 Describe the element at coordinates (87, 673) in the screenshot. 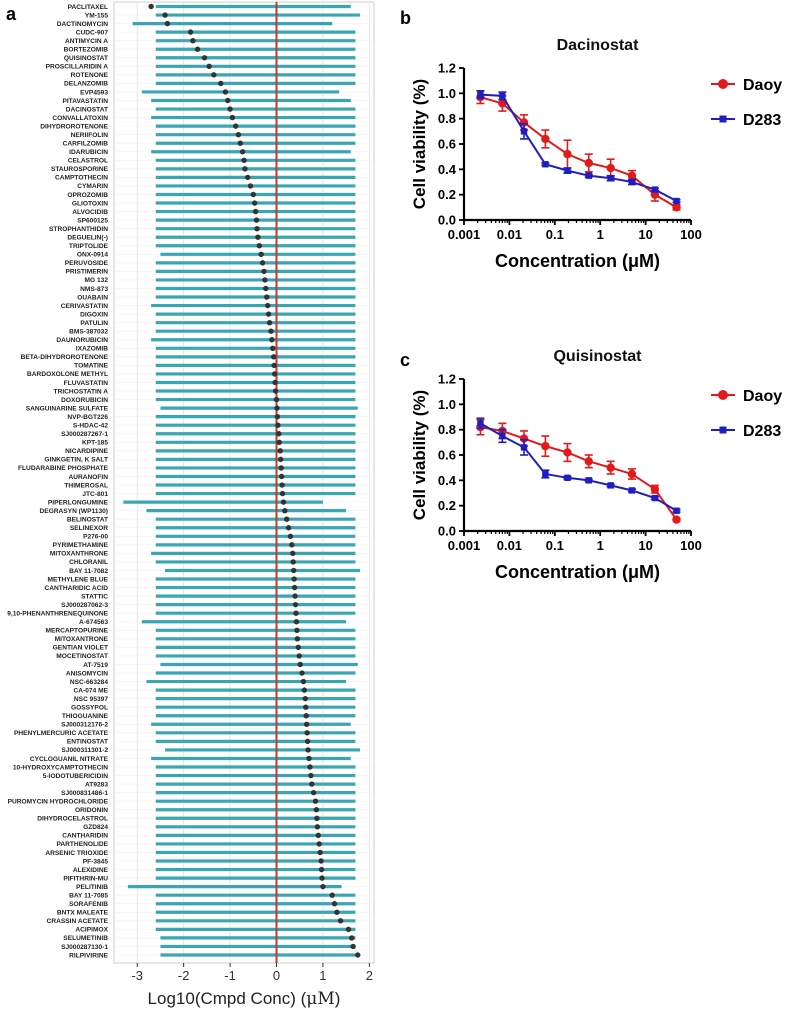

I see `panel-a-compound-label: ANISOMYCIN` at that location.